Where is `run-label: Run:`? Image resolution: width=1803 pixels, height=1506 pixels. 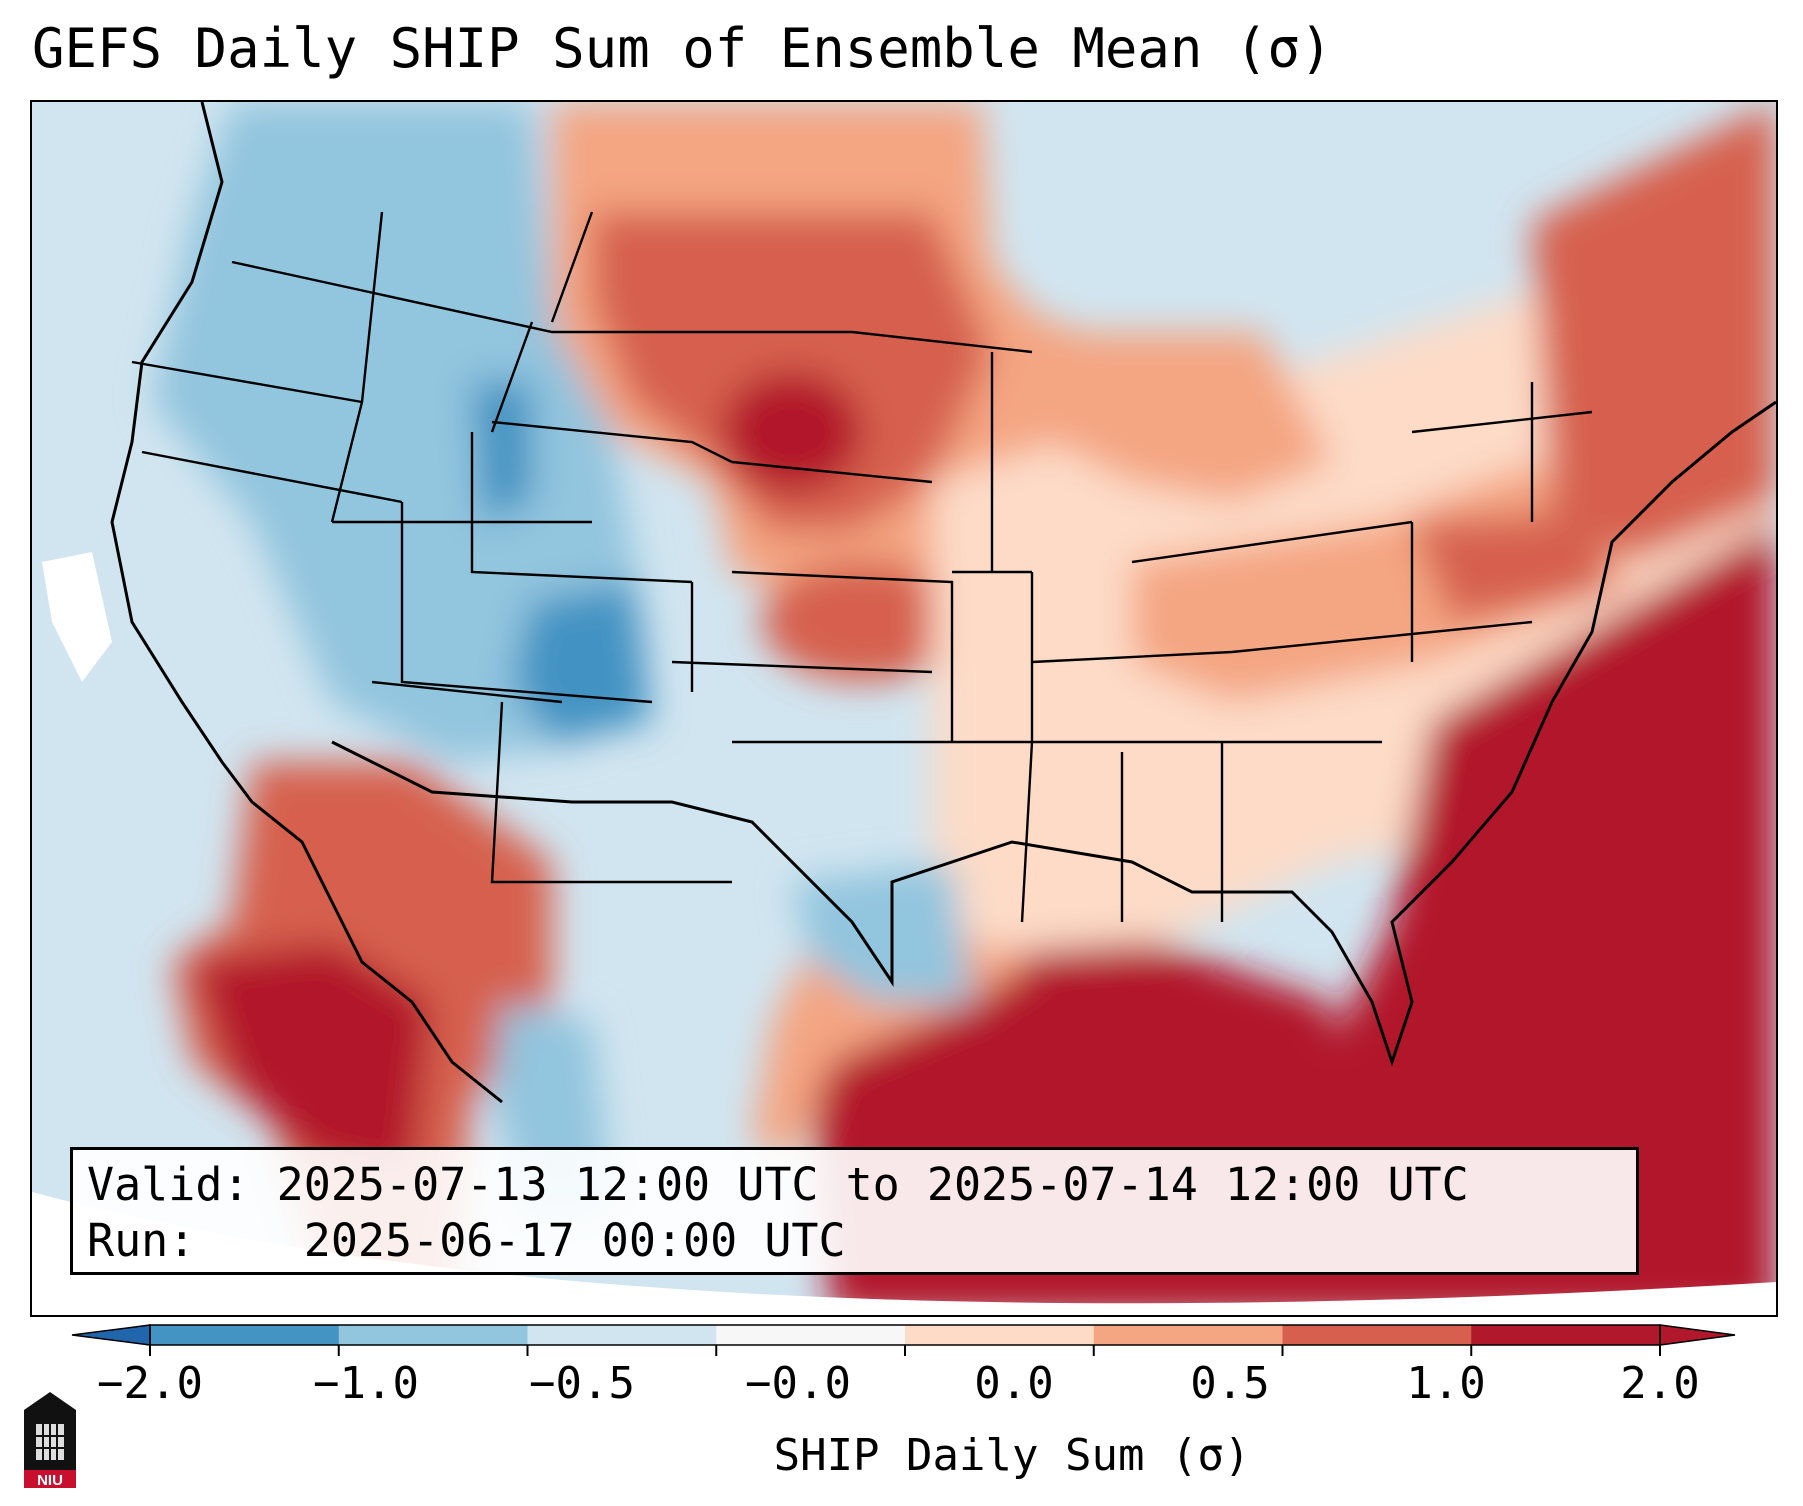 run-label: Run: is located at coordinates (141, 1240).